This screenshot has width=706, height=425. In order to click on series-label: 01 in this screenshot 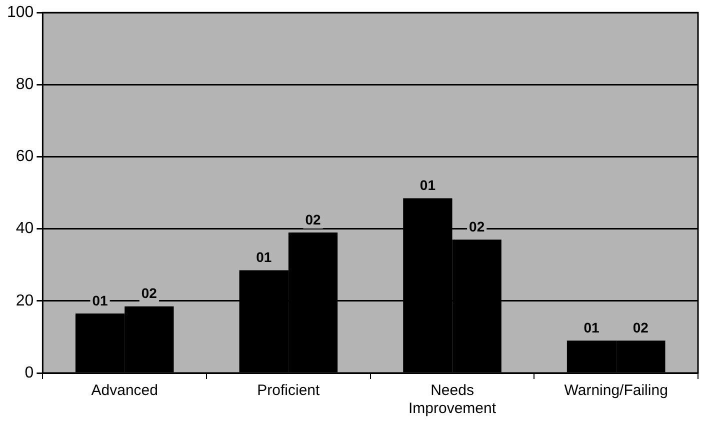, I will do `click(592, 327)`.